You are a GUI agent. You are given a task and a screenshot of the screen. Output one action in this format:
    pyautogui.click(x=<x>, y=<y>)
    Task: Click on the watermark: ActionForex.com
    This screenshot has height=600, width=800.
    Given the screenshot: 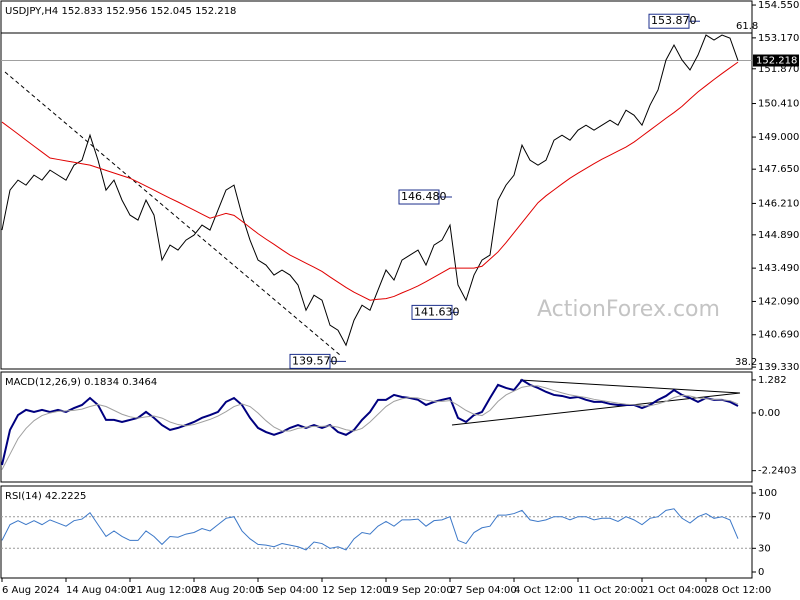 What is the action you would take?
    pyautogui.click(x=628, y=309)
    